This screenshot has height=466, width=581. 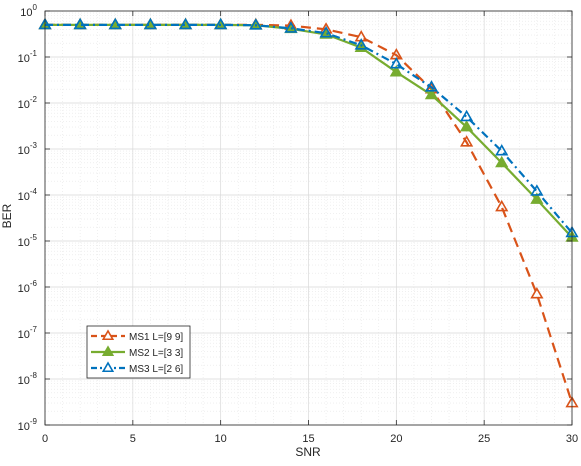 I want to click on legend-label: MS3 L=[2 6], so click(x=156, y=369).